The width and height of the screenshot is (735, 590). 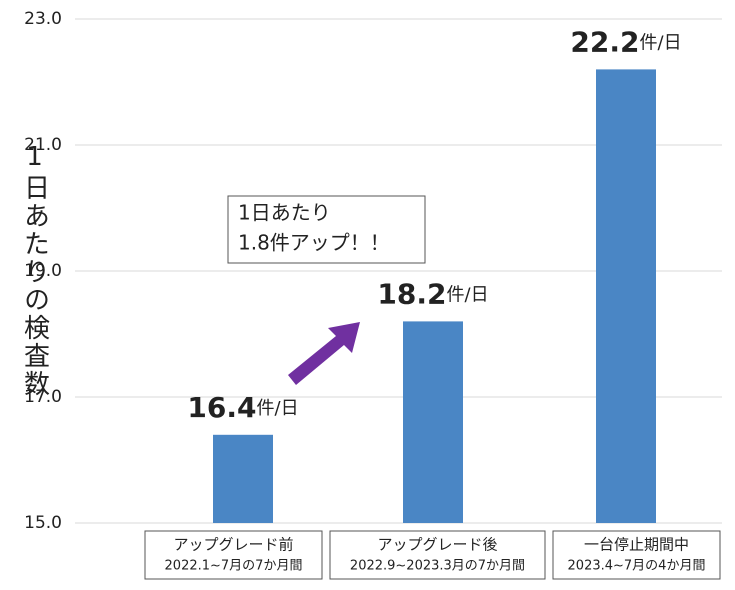 I want to click on annotation-line: 1日あたり, so click(x=284, y=213).